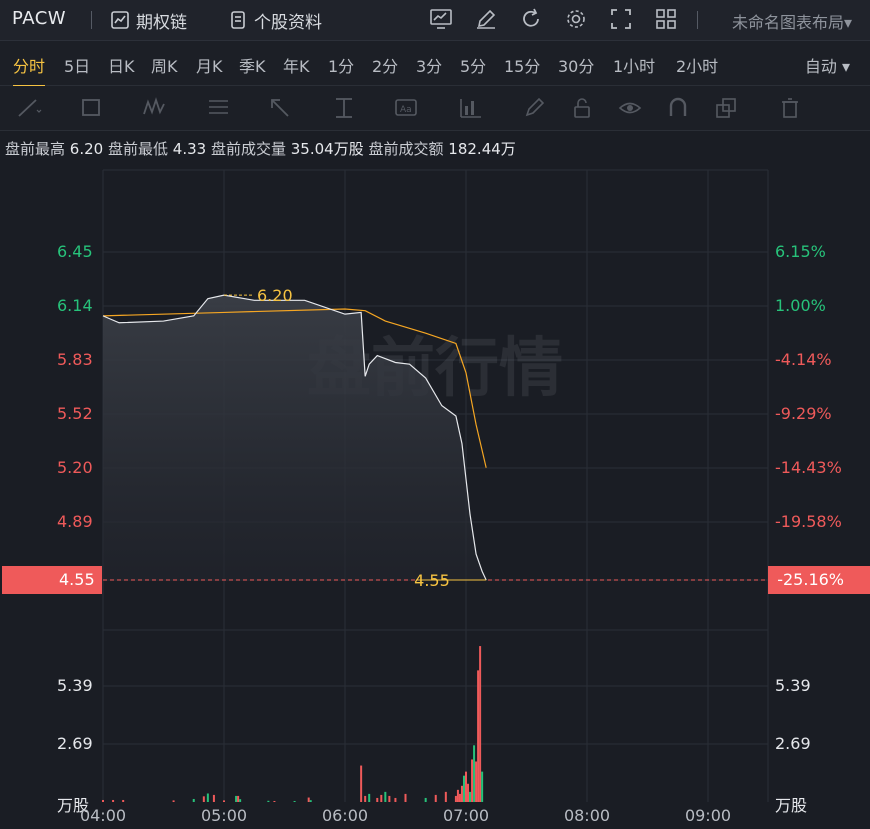 This screenshot has height=829, width=870. Describe the element at coordinates (621, 19) in the screenshot. I see `fullscreen-icon` at that location.